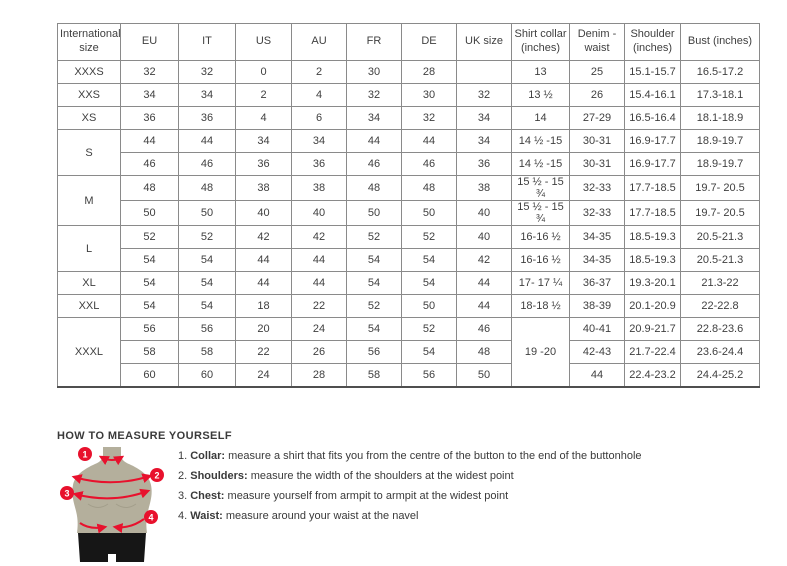 The height and width of the screenshot is (566, 787). What do you see at coordinates (263, 95) in the screenshot?
I see `data-cell: 2` at bounding box center [263, 95].